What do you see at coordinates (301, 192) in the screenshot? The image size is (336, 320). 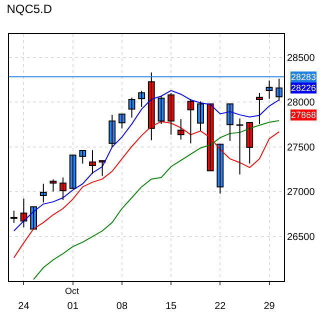 I see `y-tick-label: 27000` at bounding box center [301, 192].